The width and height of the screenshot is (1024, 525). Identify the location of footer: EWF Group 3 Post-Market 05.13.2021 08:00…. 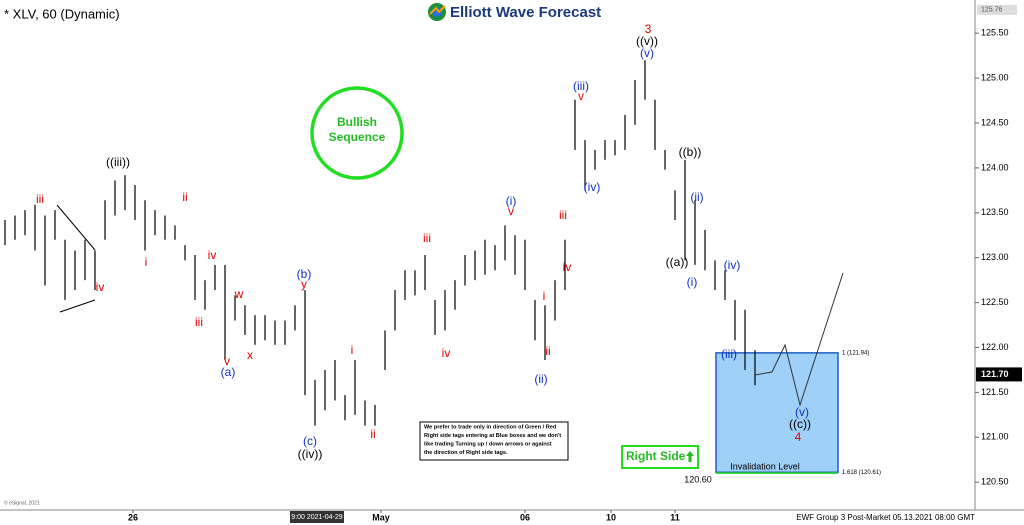
(885, 517).